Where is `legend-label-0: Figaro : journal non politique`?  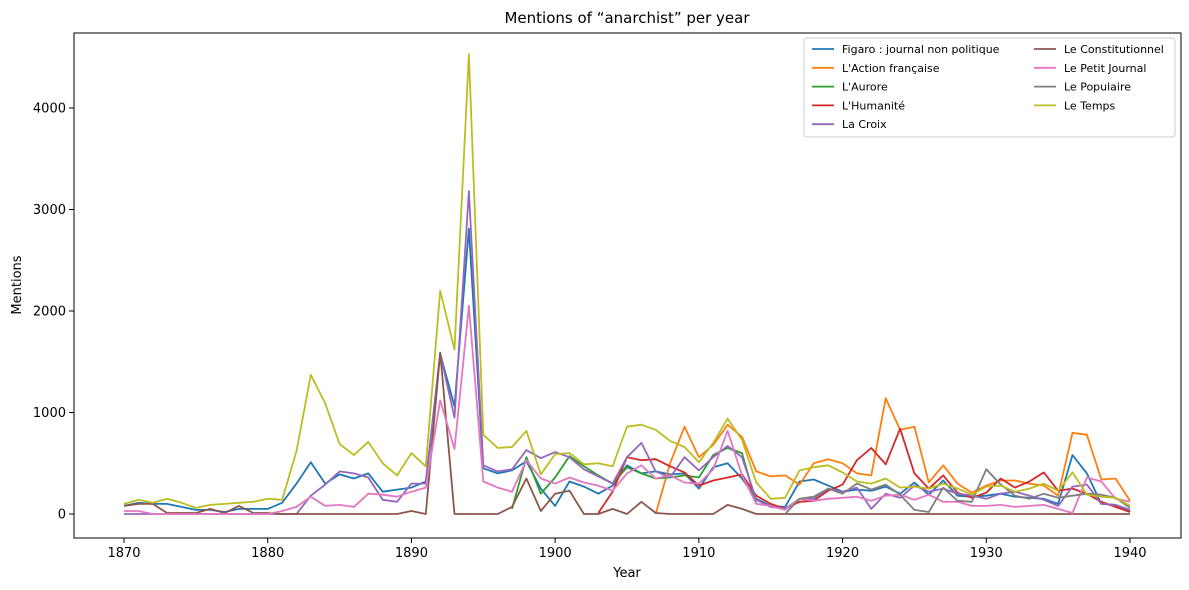 legend-label-0: Figaro : journal non politique is located at coordinates (921, 49).